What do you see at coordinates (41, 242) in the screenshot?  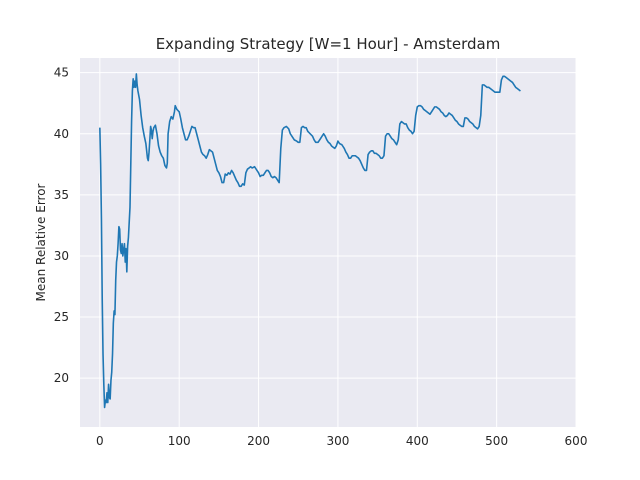 I see `y-axis-label: Mean Relative Error` at bounding box center [41, 242].